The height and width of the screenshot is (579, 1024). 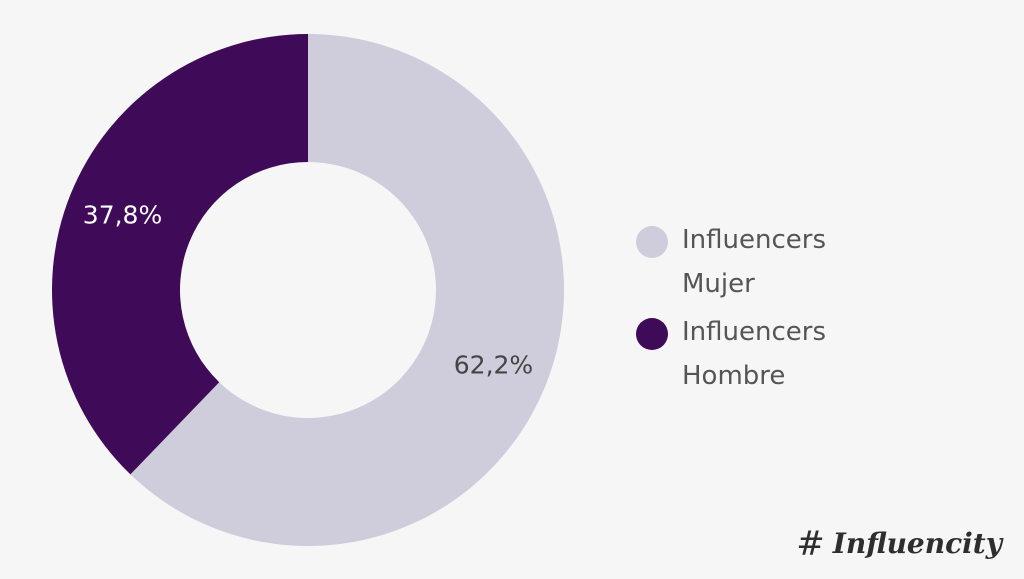 I want to click on legend-label-mujer: Influencers Mujer, so click(x=754, y=262).